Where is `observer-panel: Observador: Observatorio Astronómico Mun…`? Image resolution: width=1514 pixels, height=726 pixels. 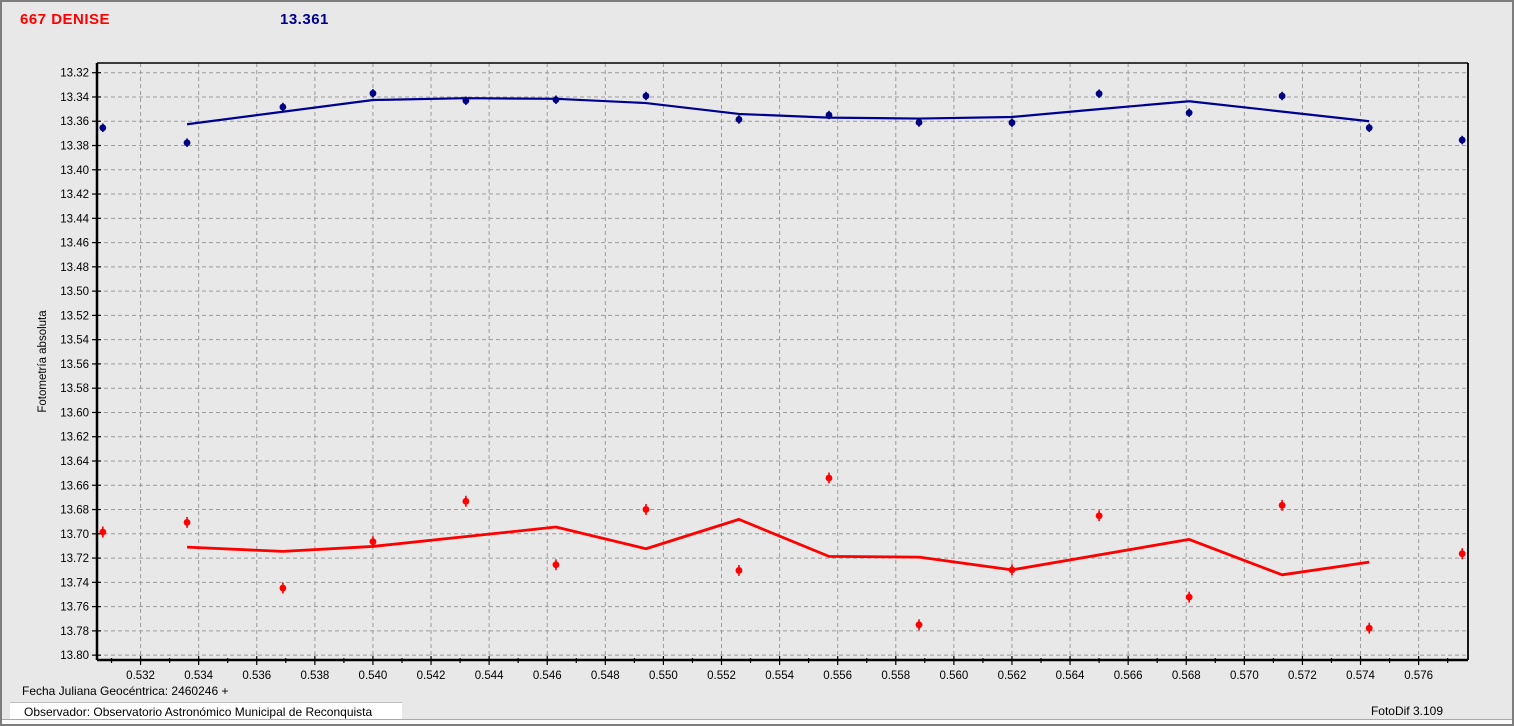
observer-panel: Observador: Observatorio Astronómico Mun… is located at coordinates (206, 712).